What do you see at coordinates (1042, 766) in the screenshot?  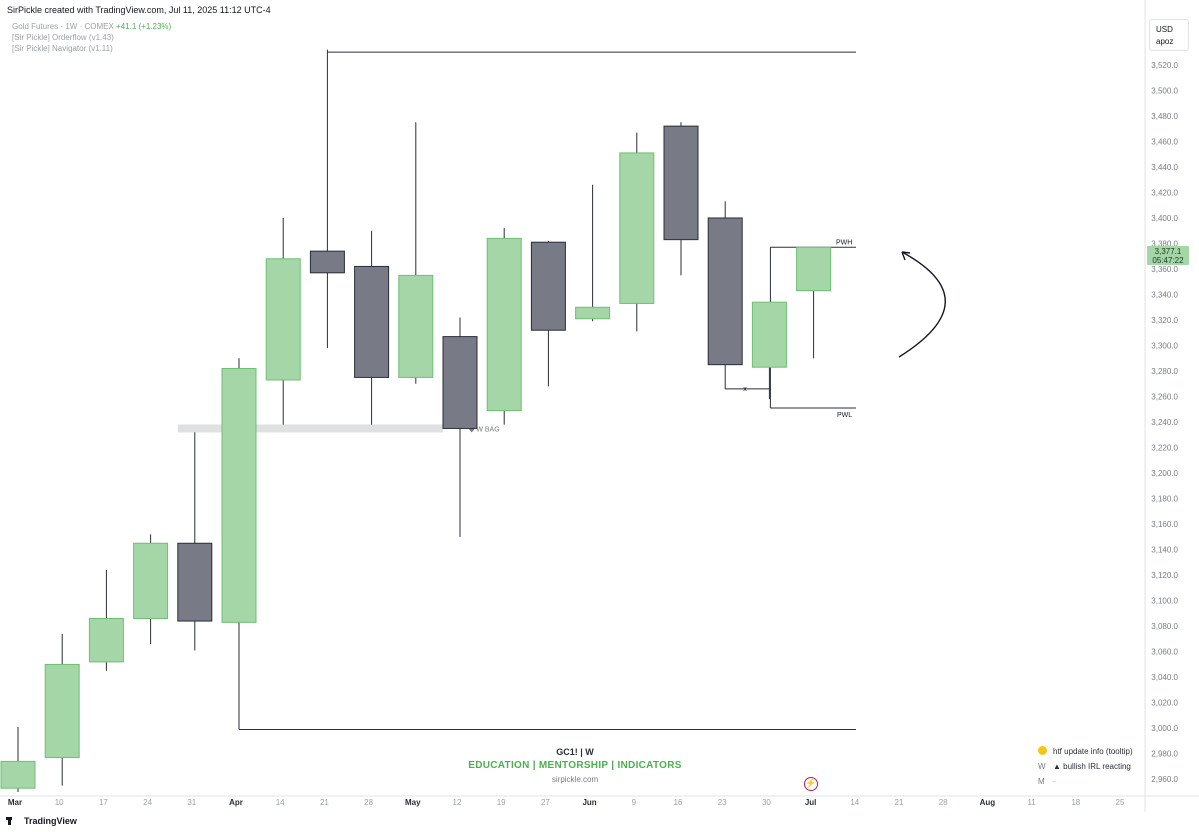 I see `status-key: W` at bounding box center [1042, 766].